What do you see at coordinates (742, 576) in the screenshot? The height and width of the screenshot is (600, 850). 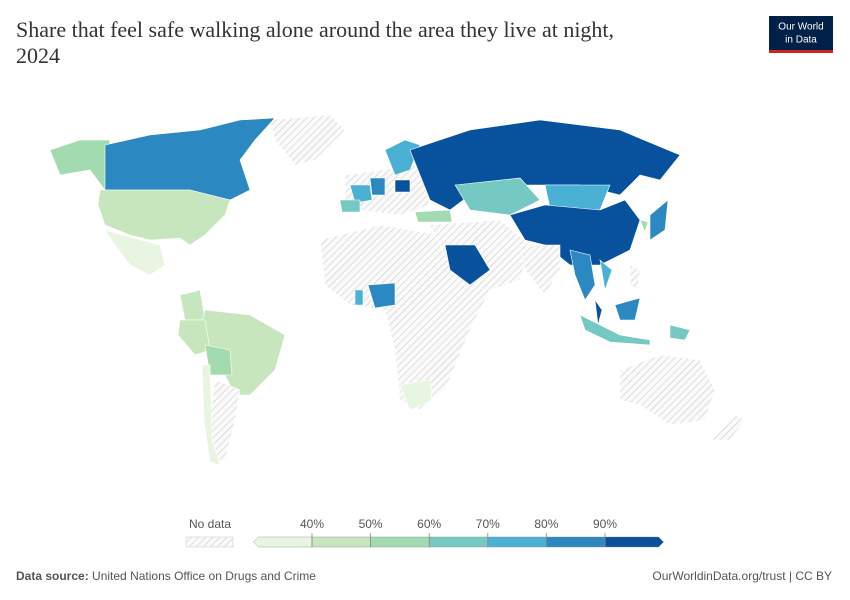 I see `footer-license: OurWorldinData.org/trust | CC BY` at bounding box center [742, 576].